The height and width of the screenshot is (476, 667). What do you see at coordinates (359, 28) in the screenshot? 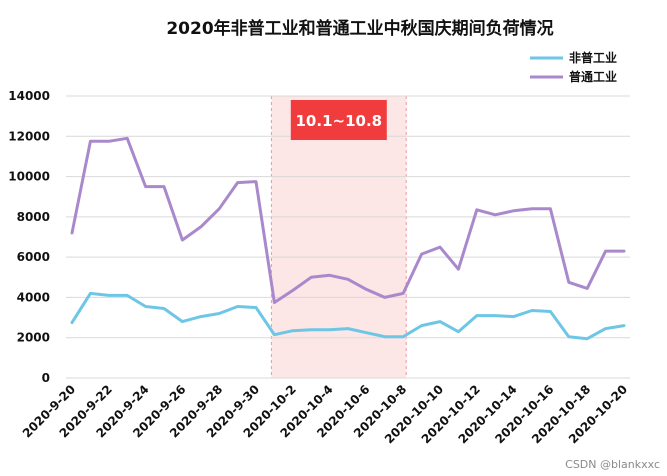
I see `chart-title: 2020年非普工业和普通工业中秋国庆期间负荷情况` at bounding box center [359, 28].